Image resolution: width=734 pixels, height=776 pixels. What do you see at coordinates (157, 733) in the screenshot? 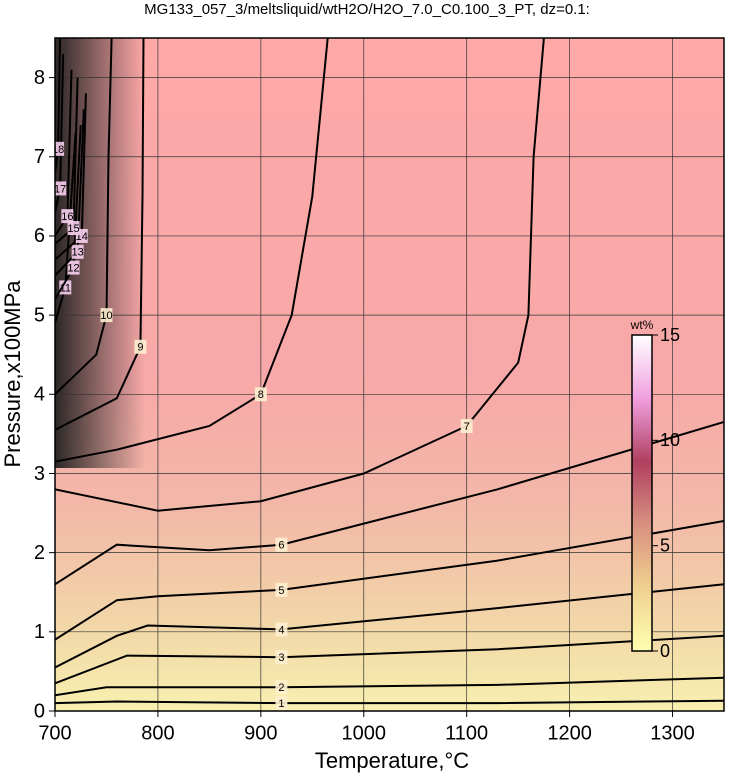
I see `x-tick-label: 800` at bounding box center [157, 733].